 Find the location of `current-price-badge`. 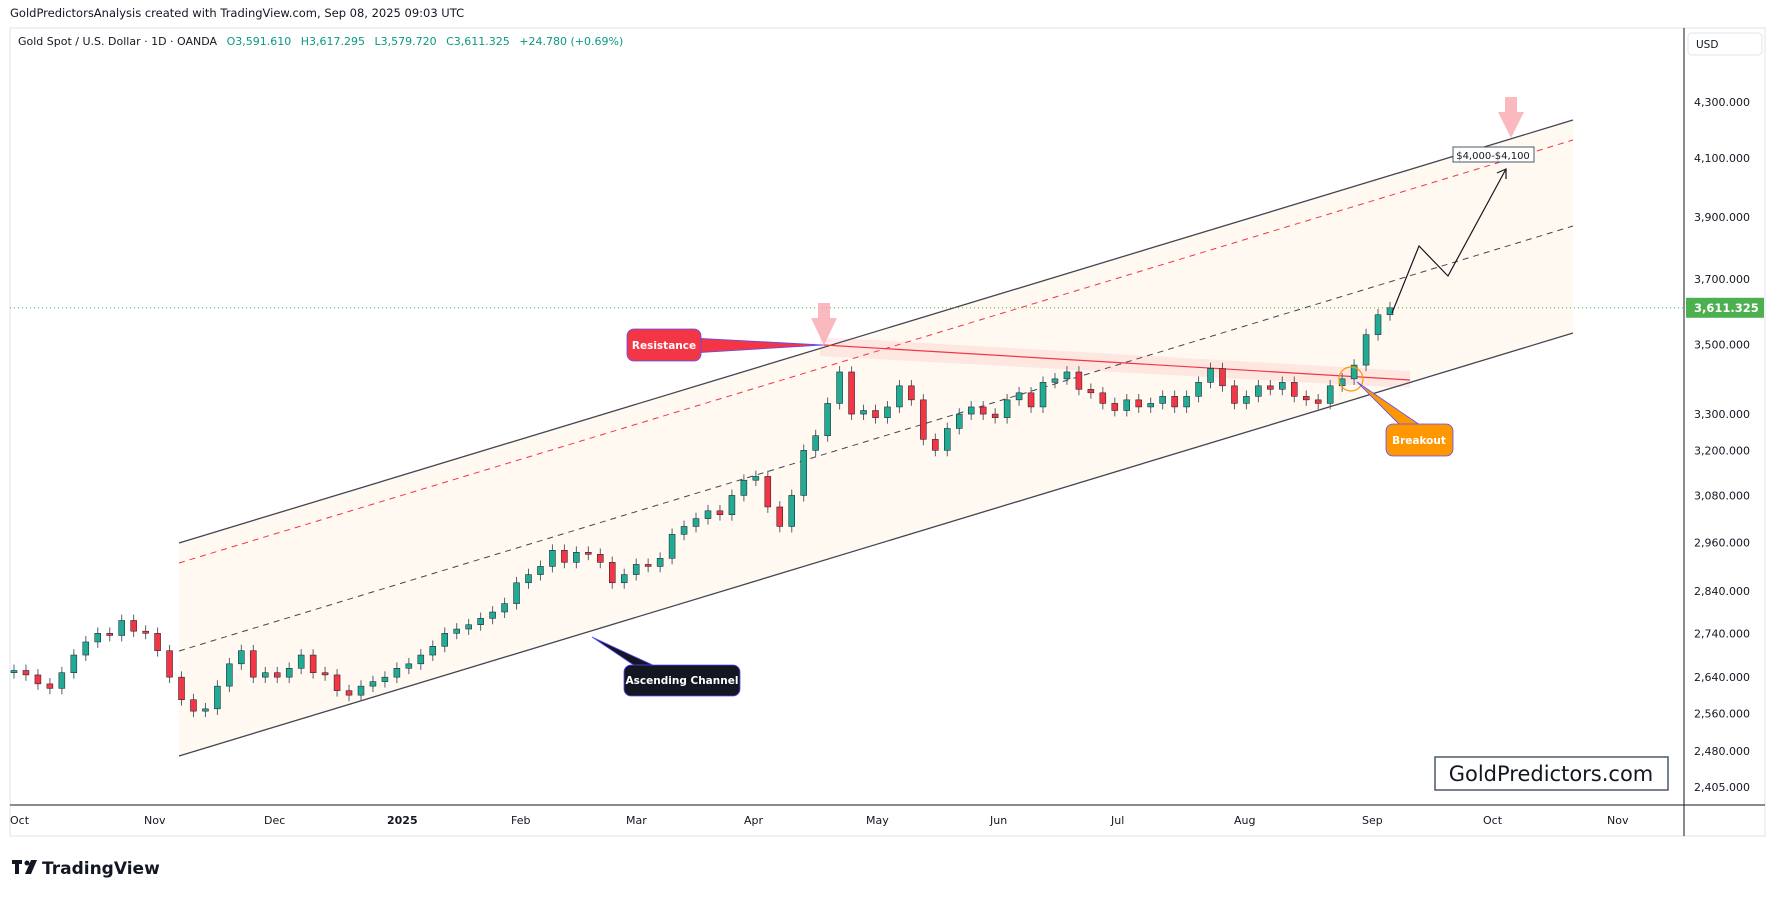

current-price-badge is located at coordinates (1725, 307).